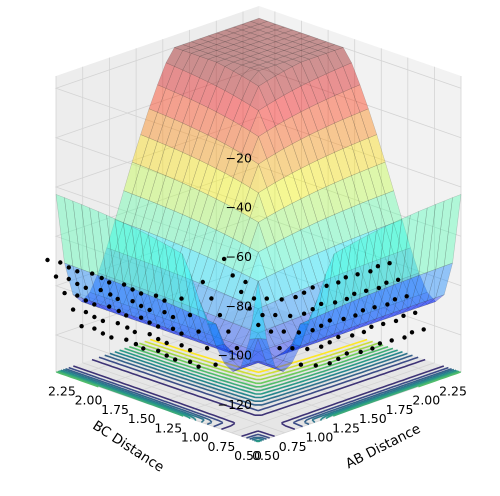  Describe the element at coordinates (258, 397) in the screenshot. I see `contour-line` at that location.